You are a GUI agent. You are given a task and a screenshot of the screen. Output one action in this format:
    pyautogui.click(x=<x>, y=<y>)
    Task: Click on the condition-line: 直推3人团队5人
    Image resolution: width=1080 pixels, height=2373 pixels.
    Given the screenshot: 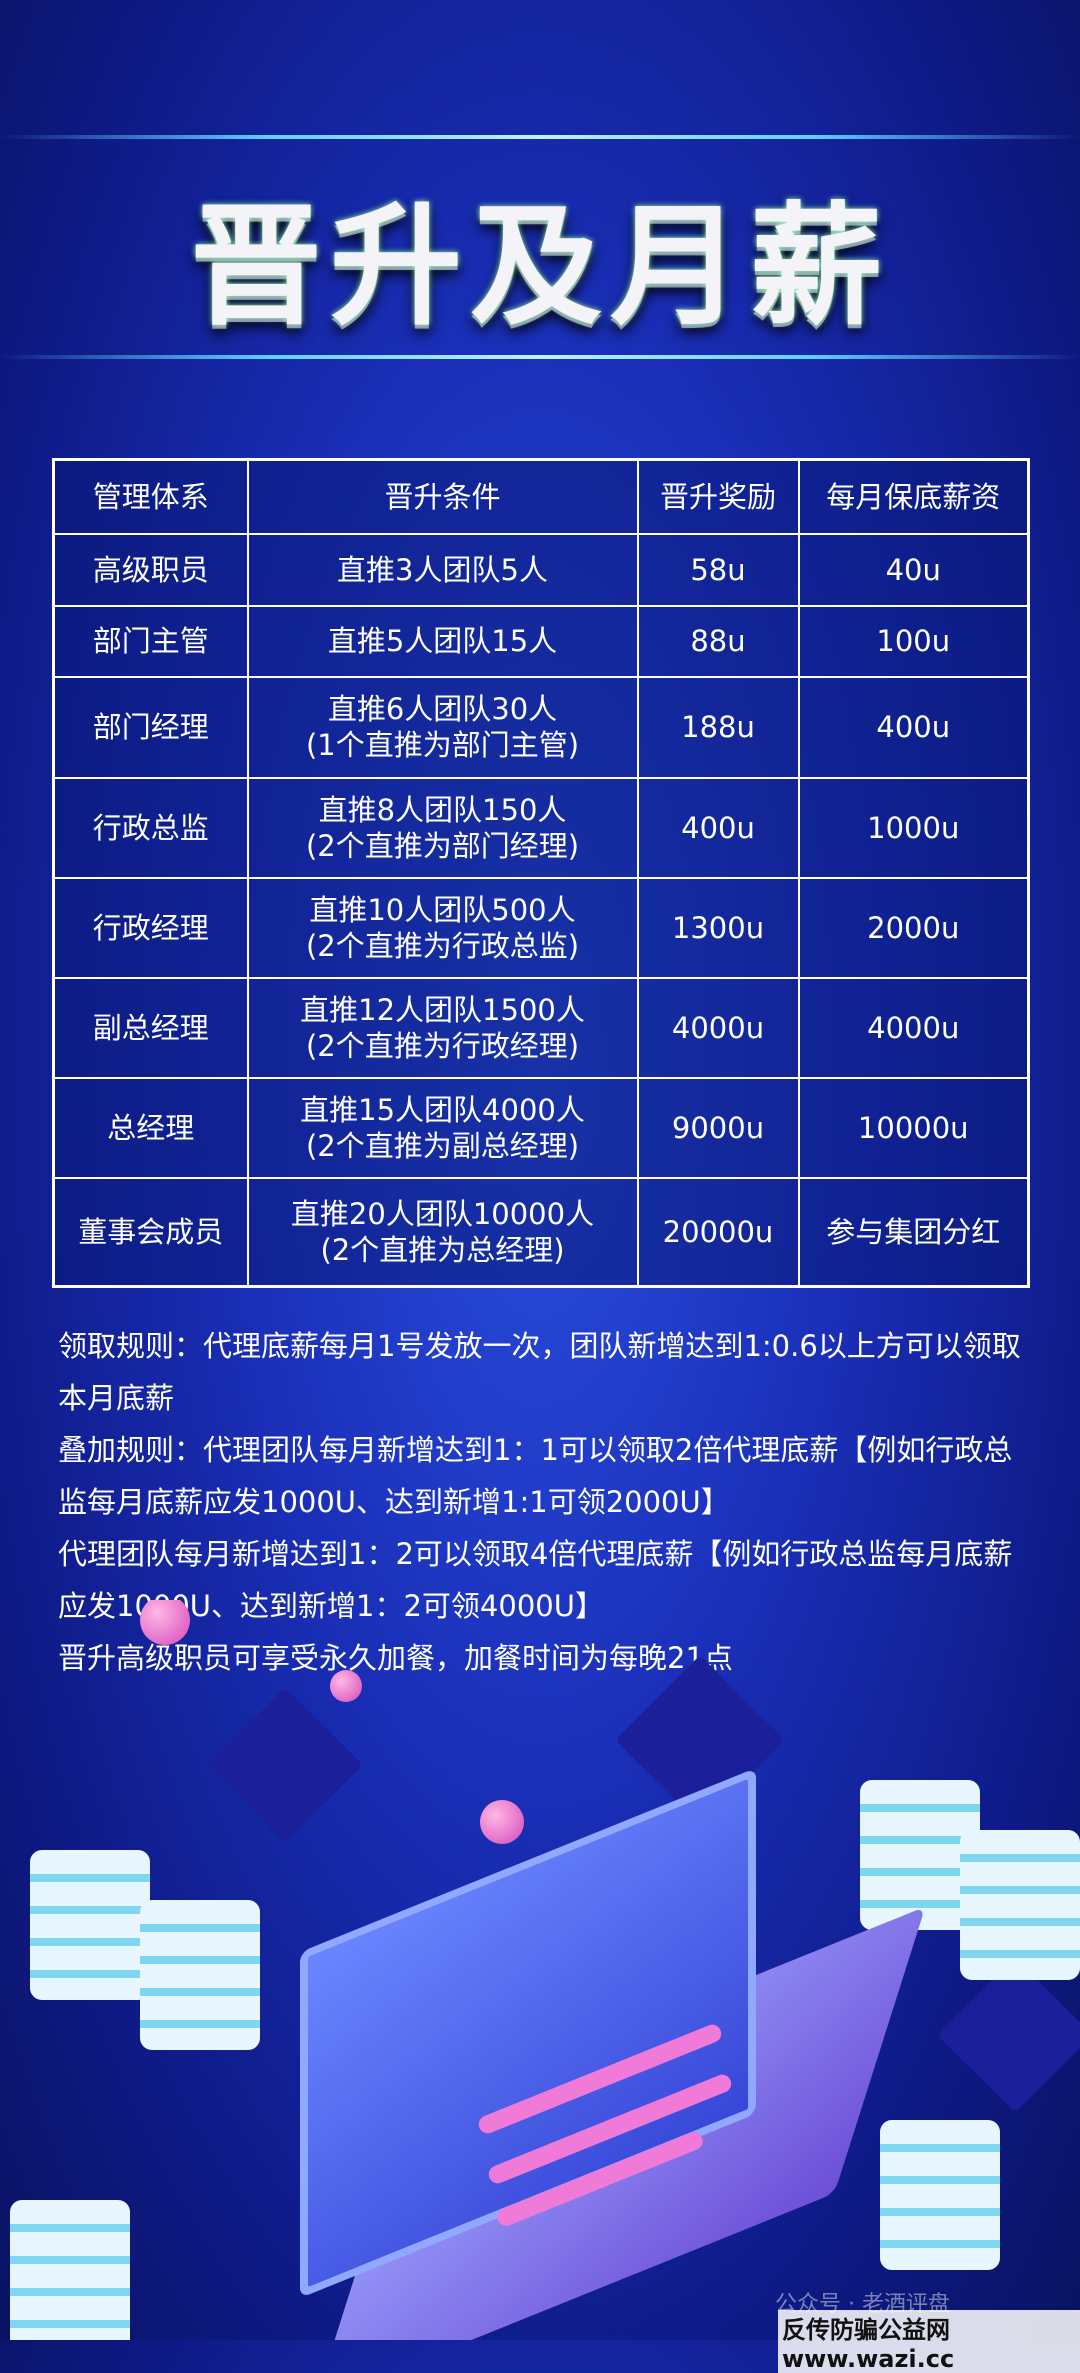 What is the action you would take?
    pyautogui.click(x=442, y=569)
    